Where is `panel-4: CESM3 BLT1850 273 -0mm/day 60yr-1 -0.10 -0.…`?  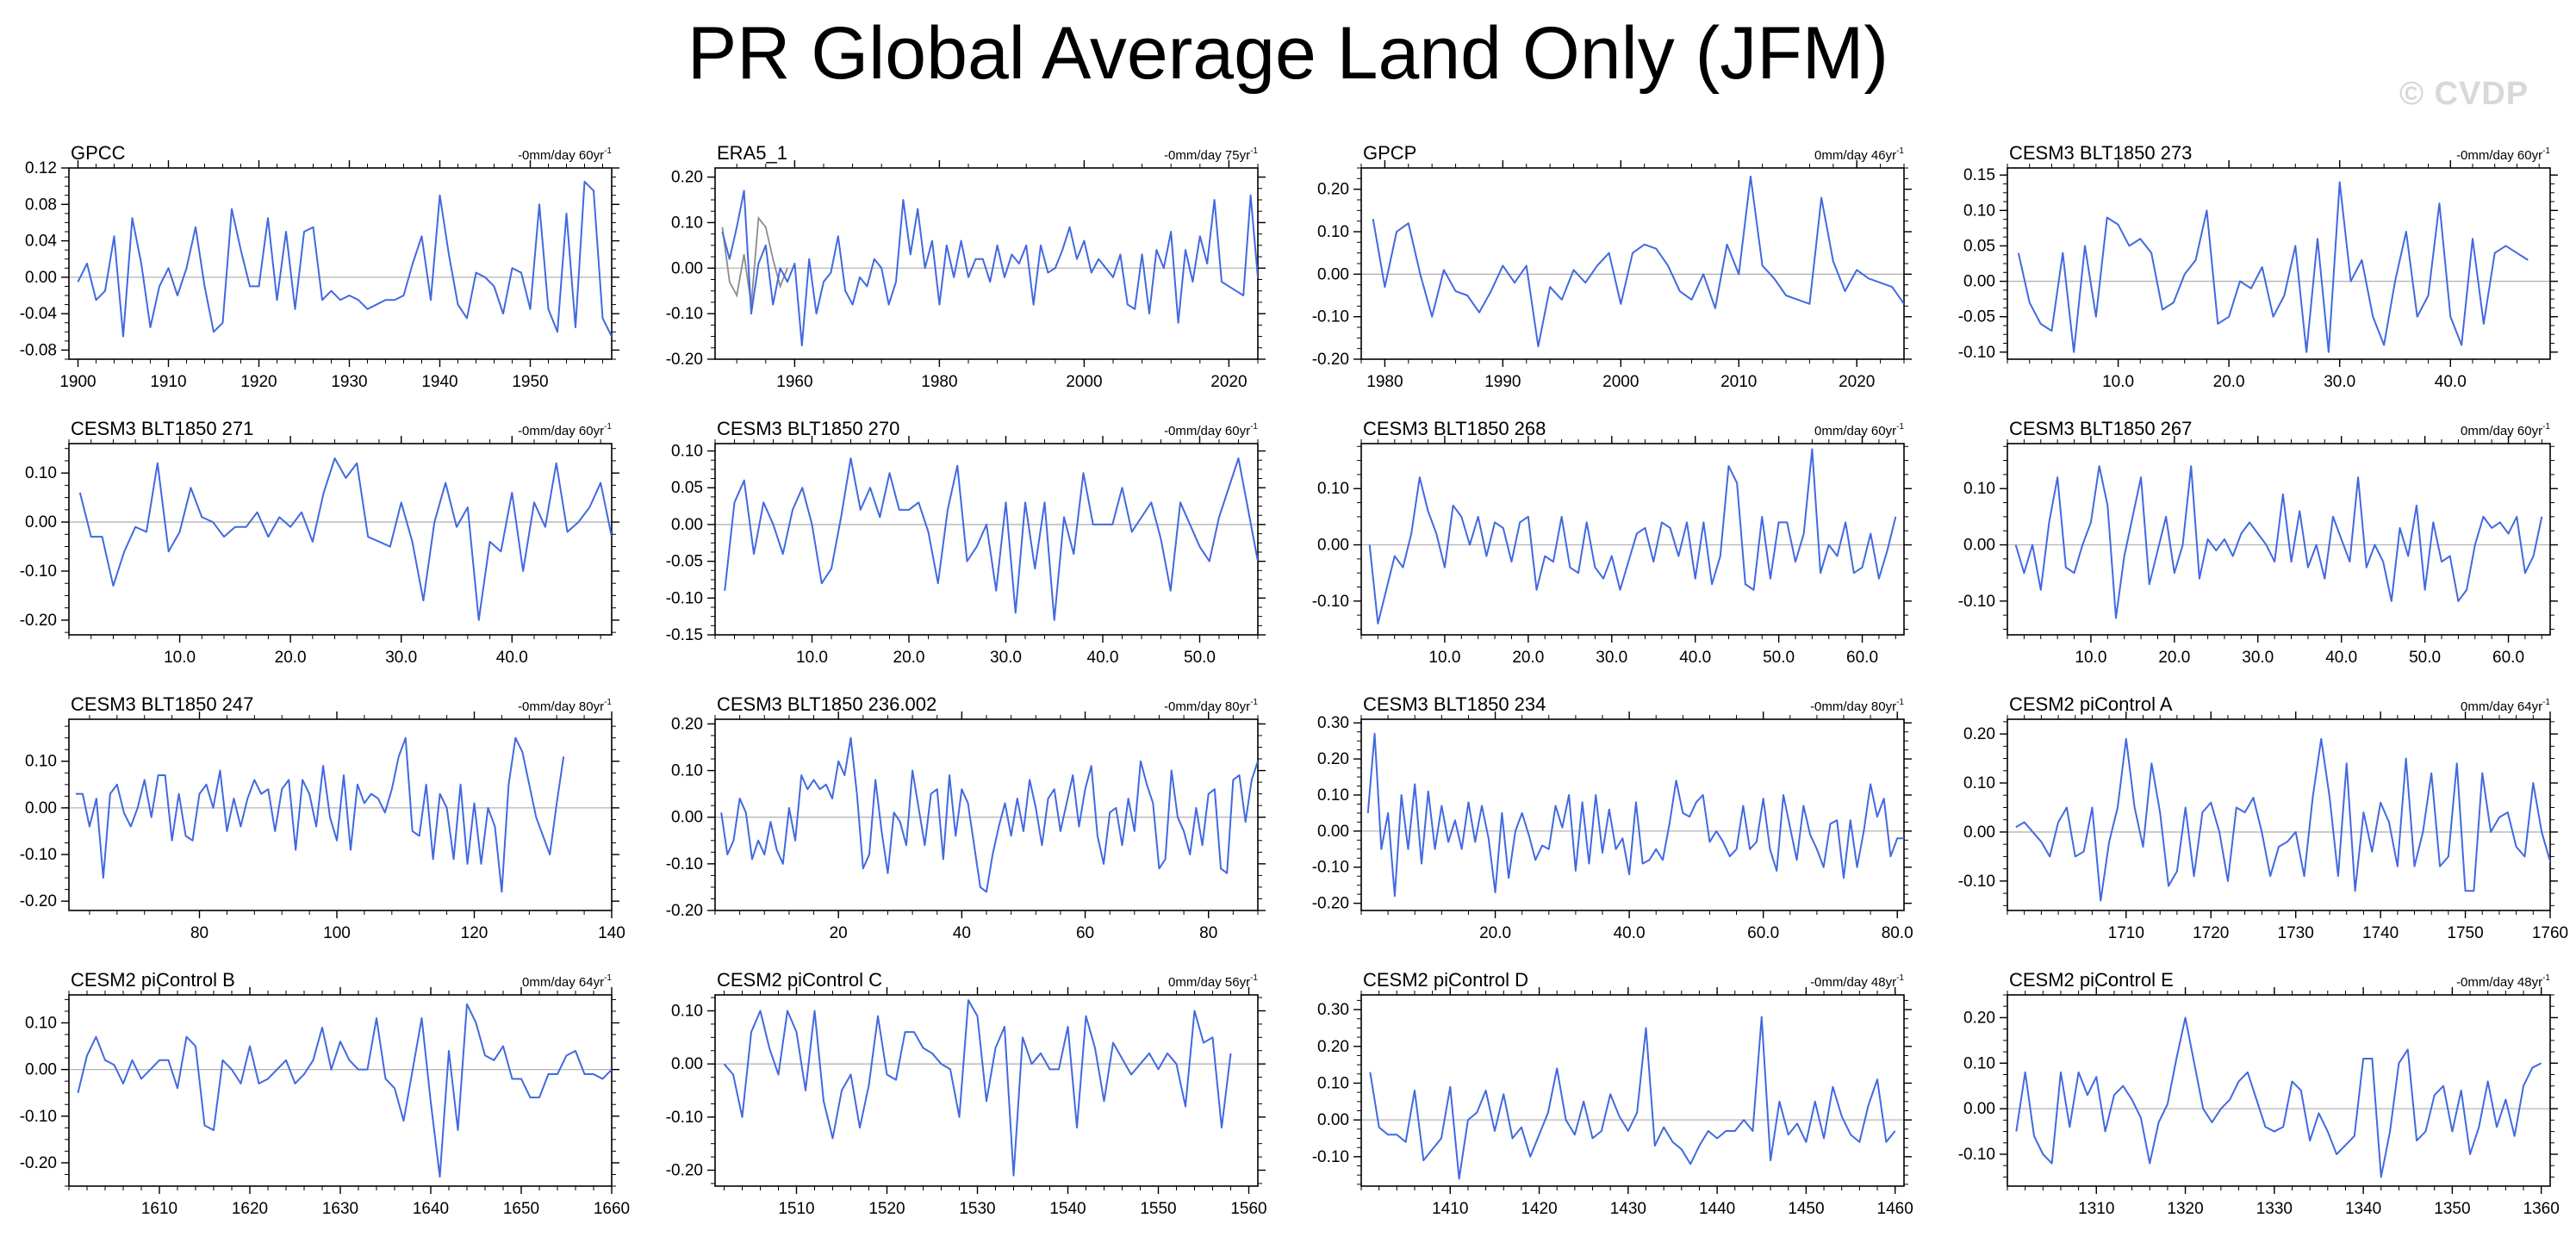 panel-4: CESM3 BLT1850 273 -0mm/day 60yr-1 -0.10 -0.… is located at coordinates (2258, 266).